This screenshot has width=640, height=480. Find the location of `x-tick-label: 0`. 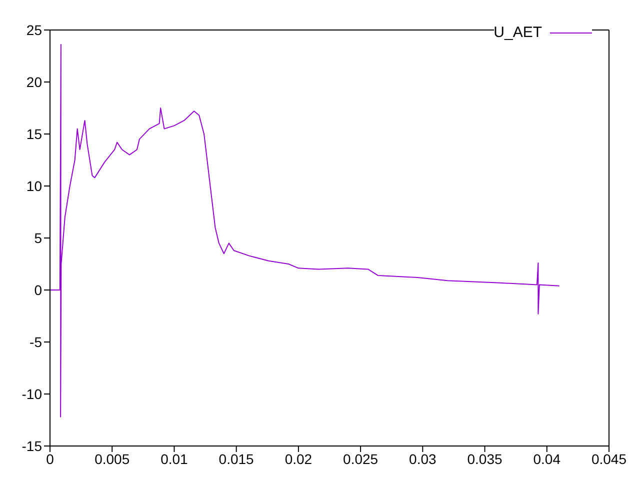

x-tick-label: 0 is located at coordinates (50, 458).